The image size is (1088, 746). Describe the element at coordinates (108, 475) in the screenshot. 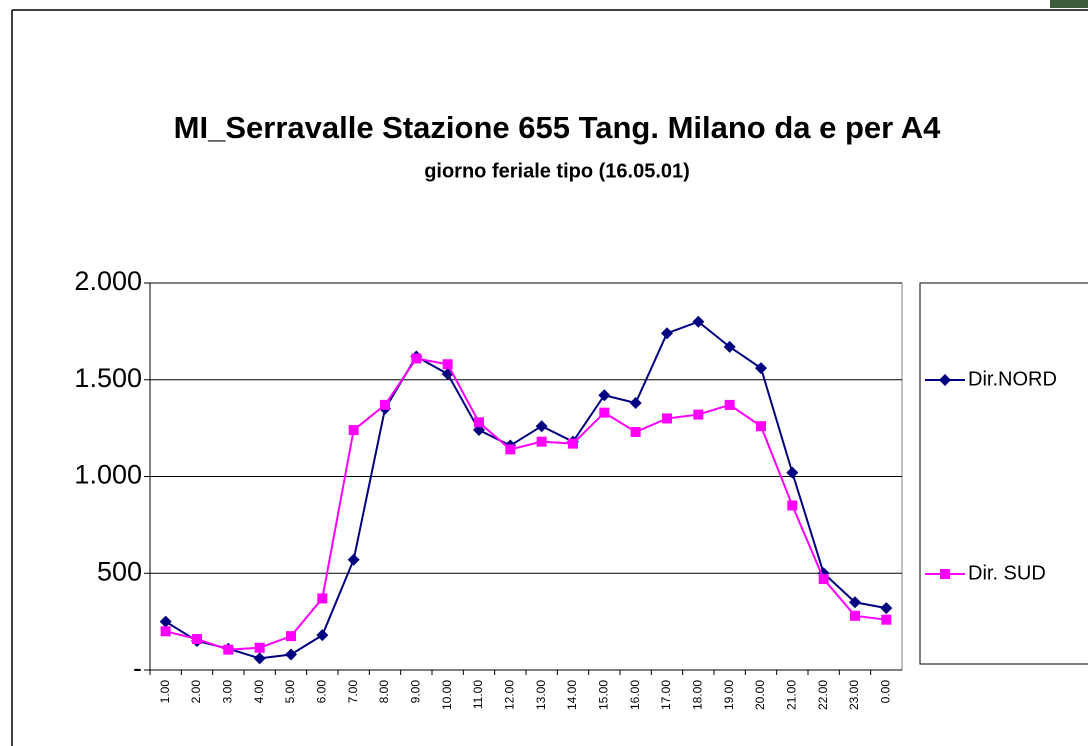

I see `y-tick-label: 1.000` at that location.